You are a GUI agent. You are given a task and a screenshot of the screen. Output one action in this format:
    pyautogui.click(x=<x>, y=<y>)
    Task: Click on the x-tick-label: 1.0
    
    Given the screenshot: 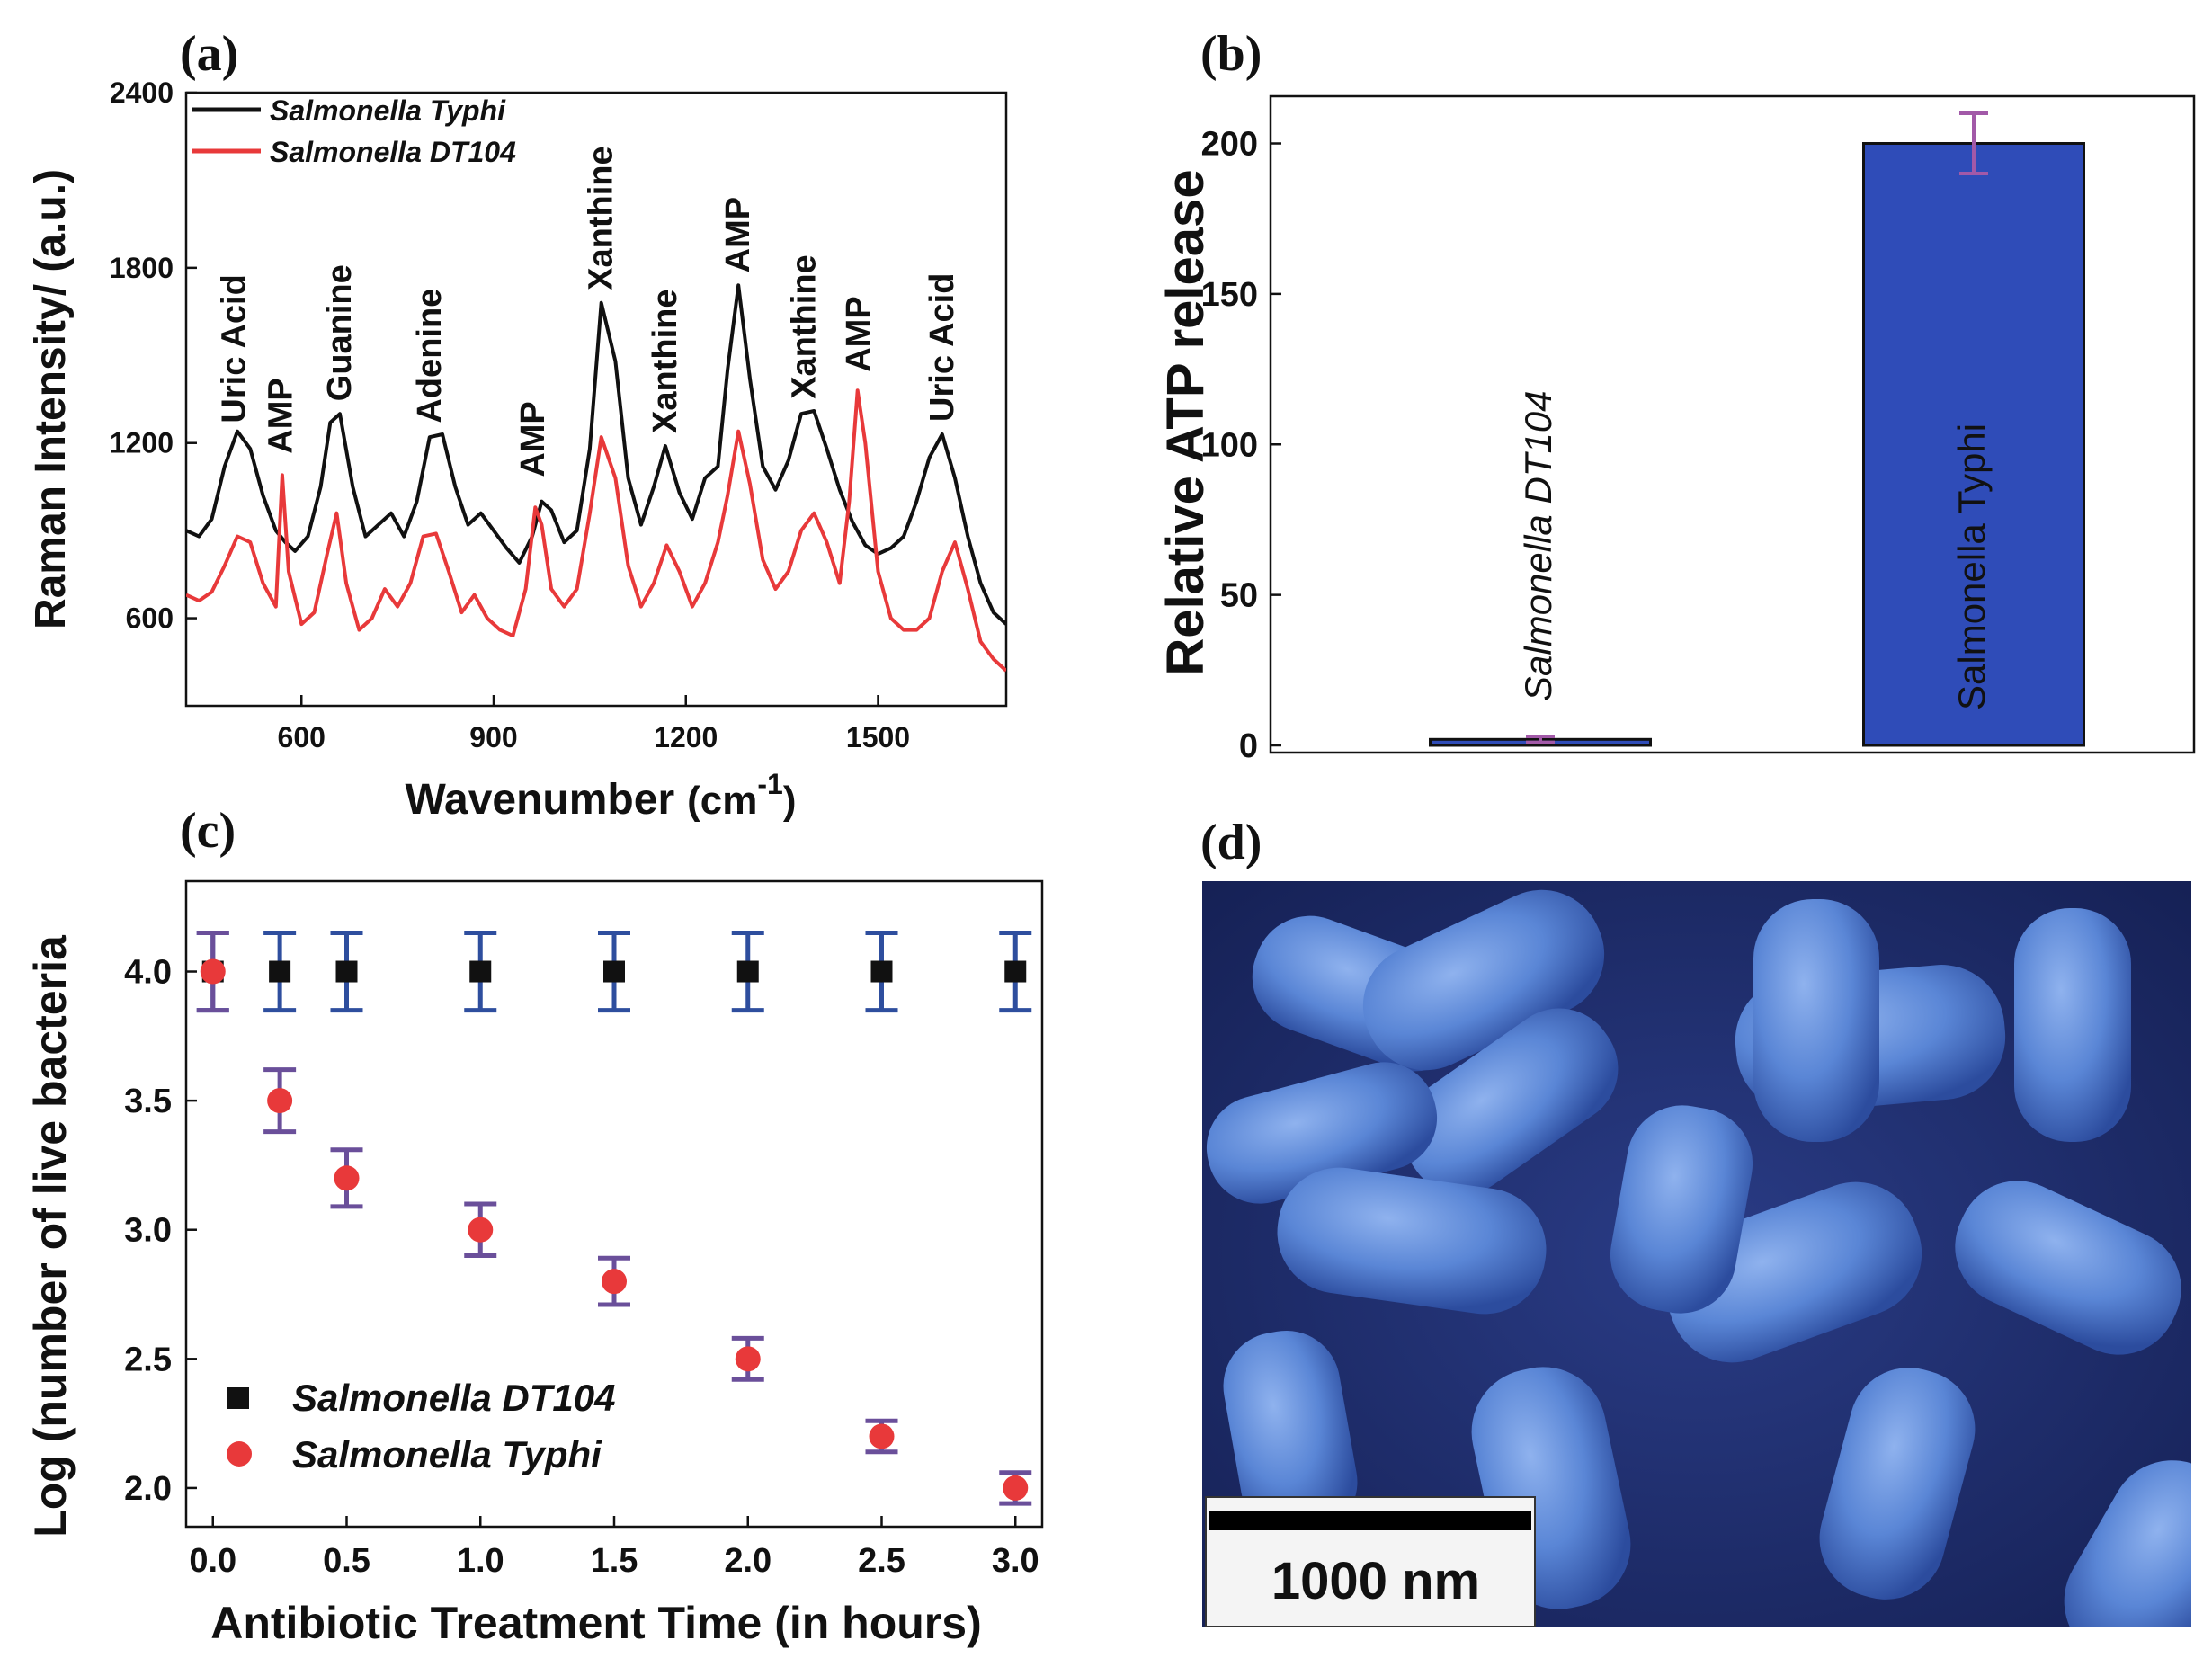 What is the action you would take?
    pyautogui.click(x=480, y=1561)
    